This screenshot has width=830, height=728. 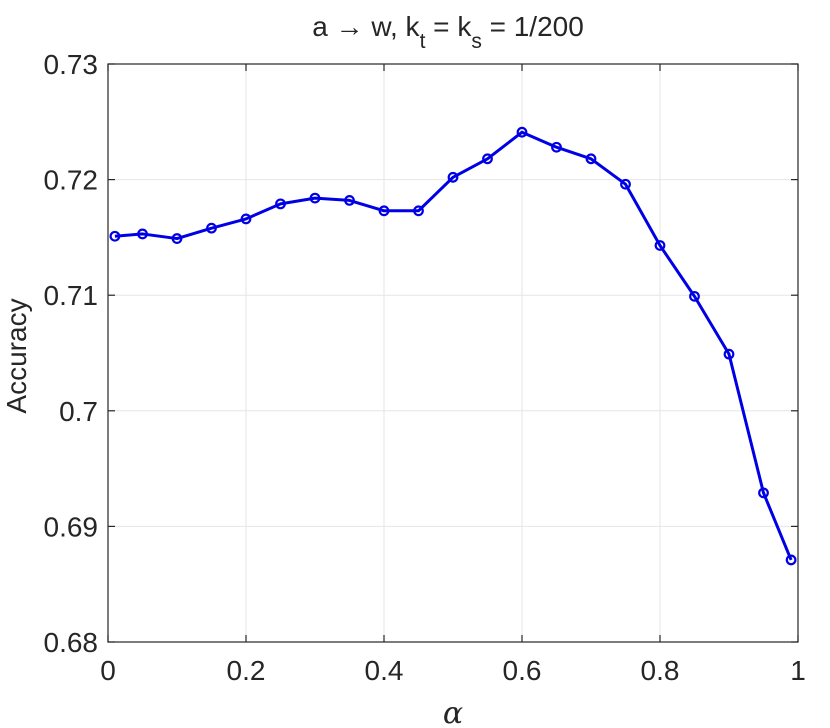 What do you see at coordinates (16, 355) in the screenshot?
I see `y-axis-label: Accuracy` at bounding box center [16, 355].